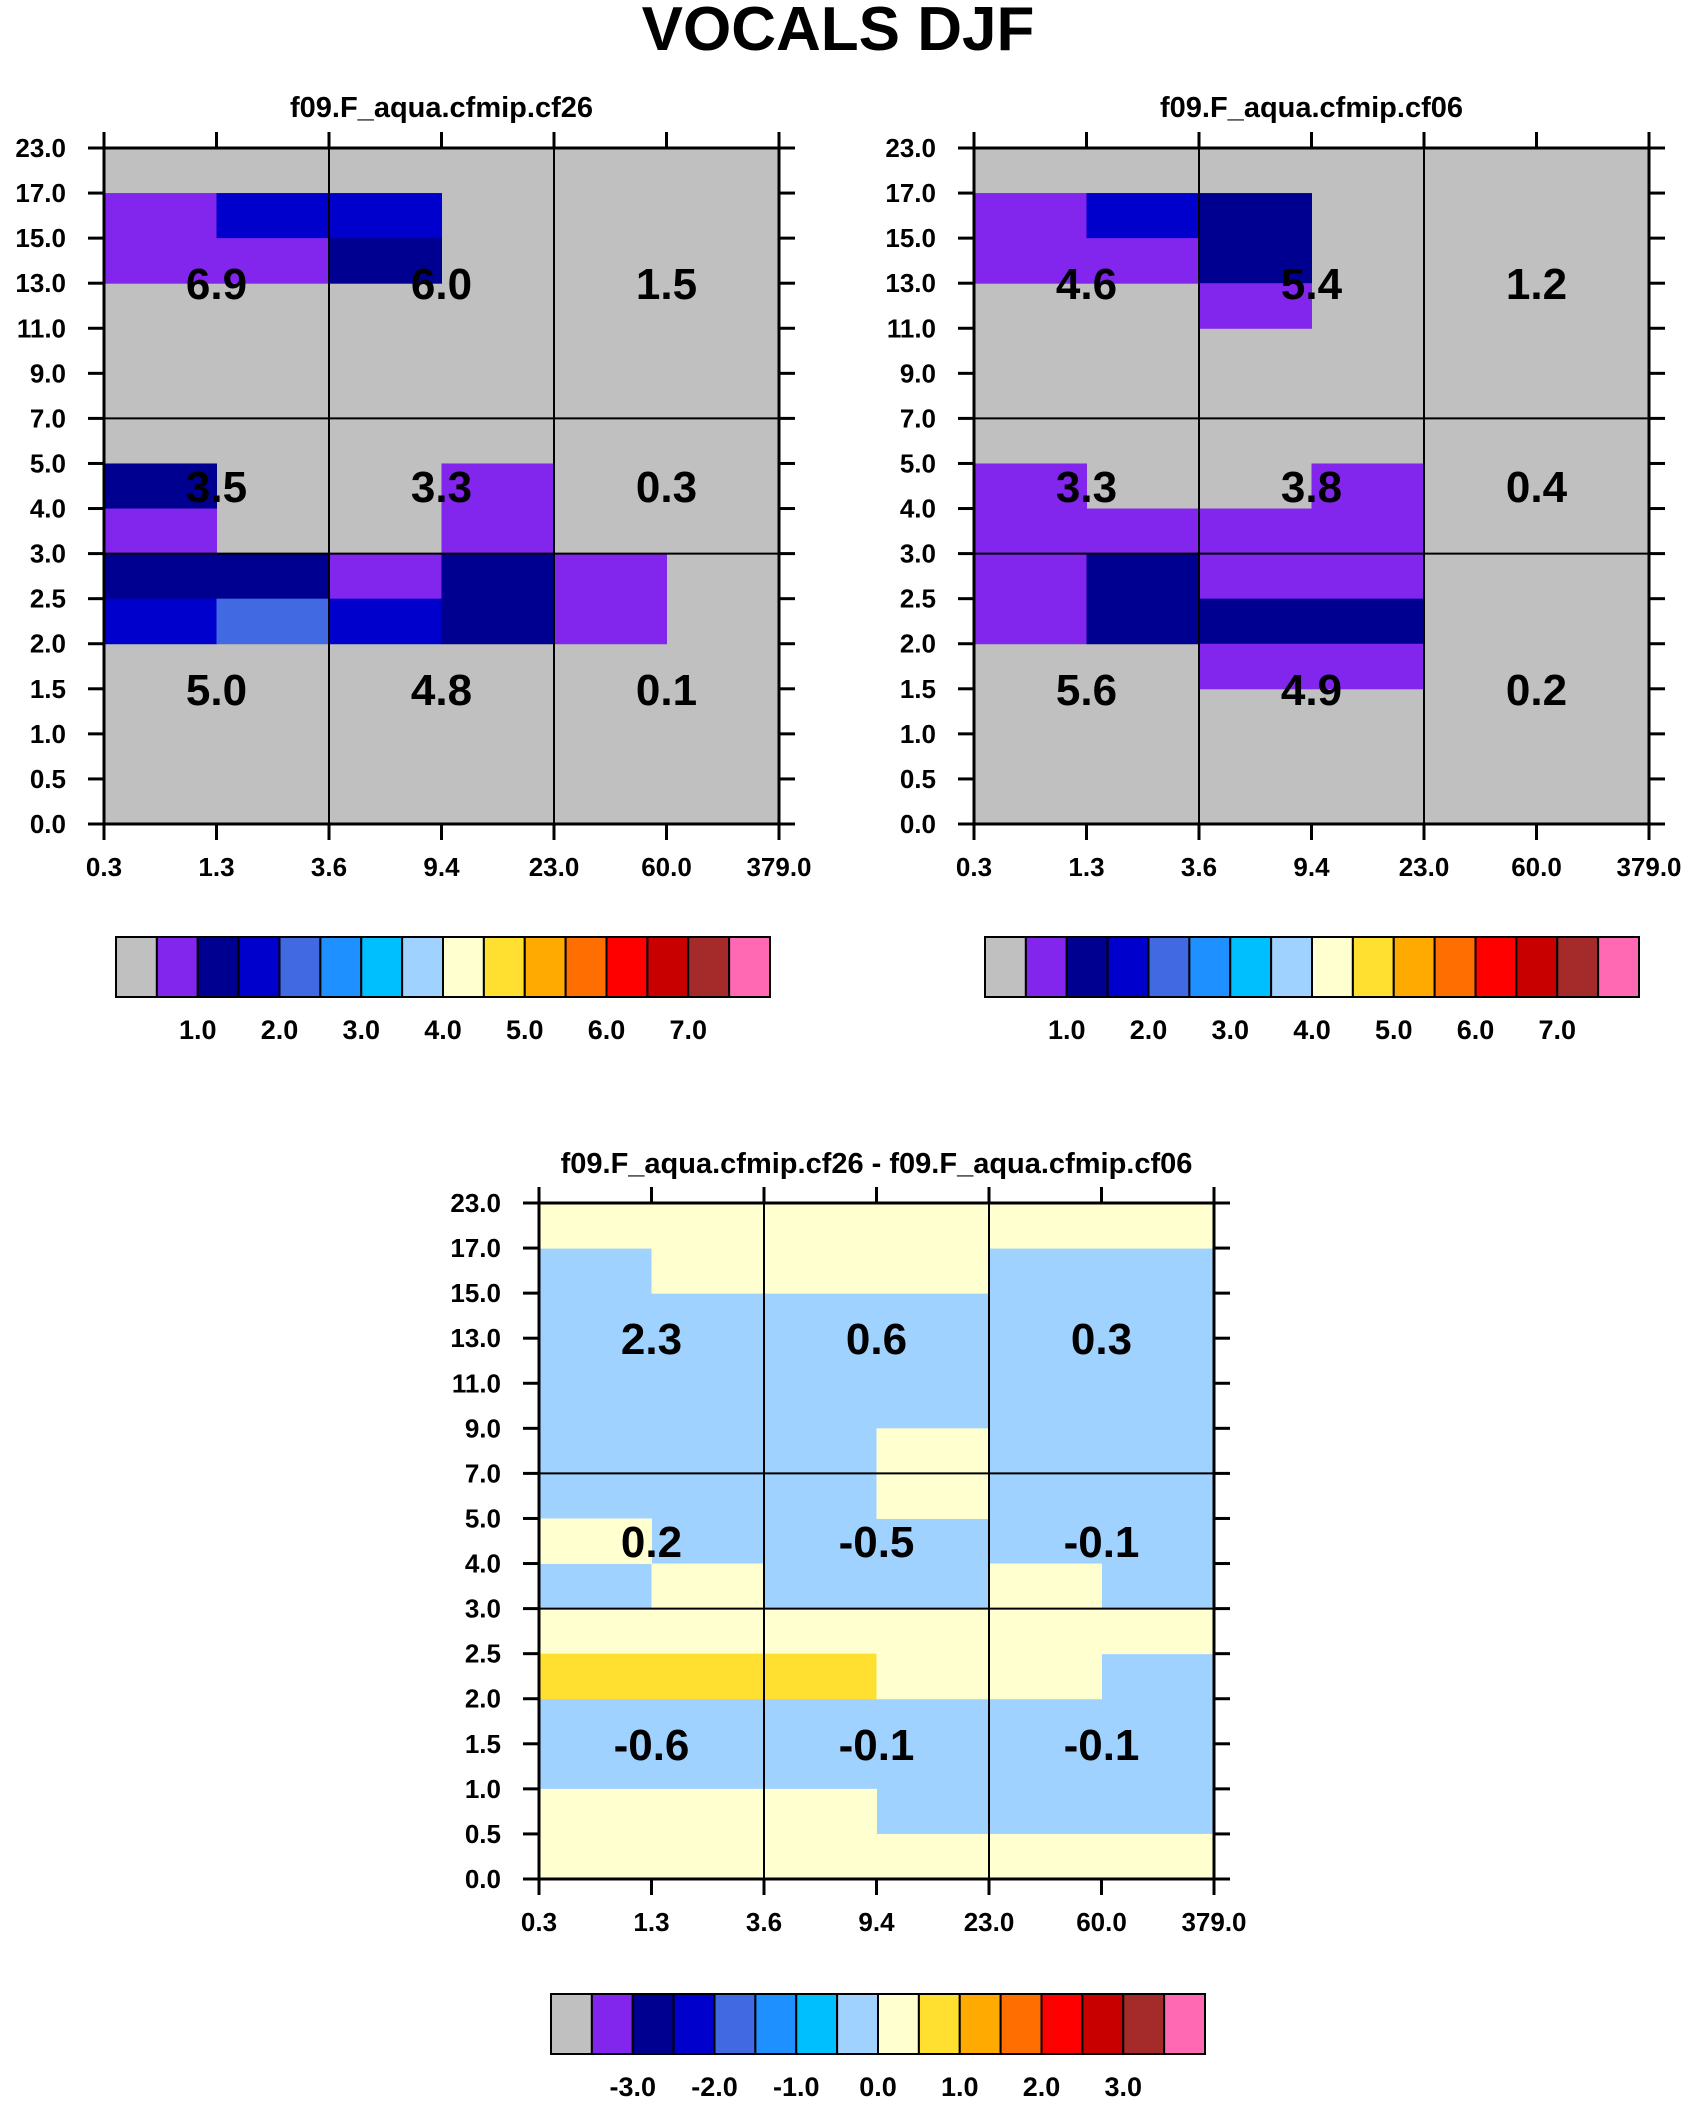 This screenshot has width=1696, height=2103. What do you see at coordinates (1311, 690) in the screenshot?
I see `box-value-label: 4.9` at bounding box center [1311, 690].